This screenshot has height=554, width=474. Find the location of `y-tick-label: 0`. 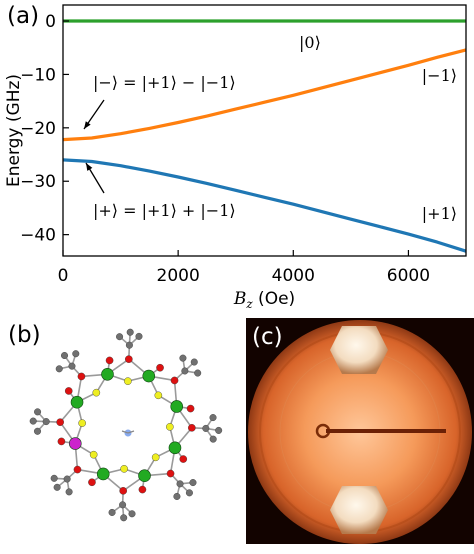

y-tick-label: 0 is located at coordinates (50, 22).